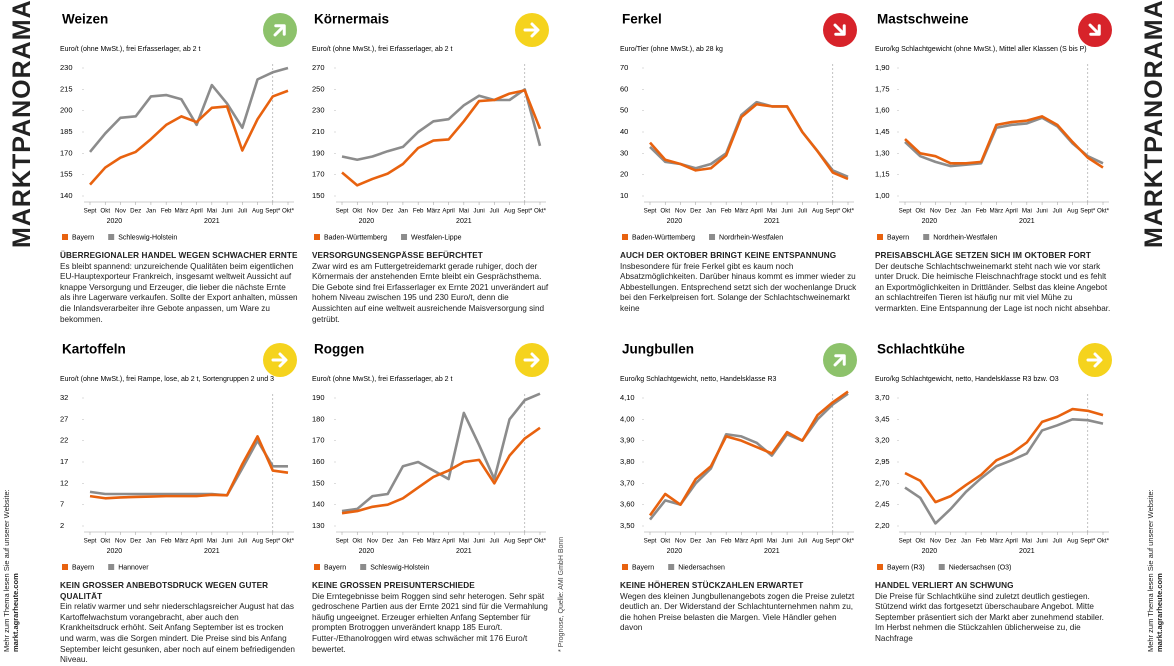 The width and height of the screenshot is (1174, 666). Describe the element at coordinates (66, 88) in the screenshot. I see `y-tick-label: 215` at that location.